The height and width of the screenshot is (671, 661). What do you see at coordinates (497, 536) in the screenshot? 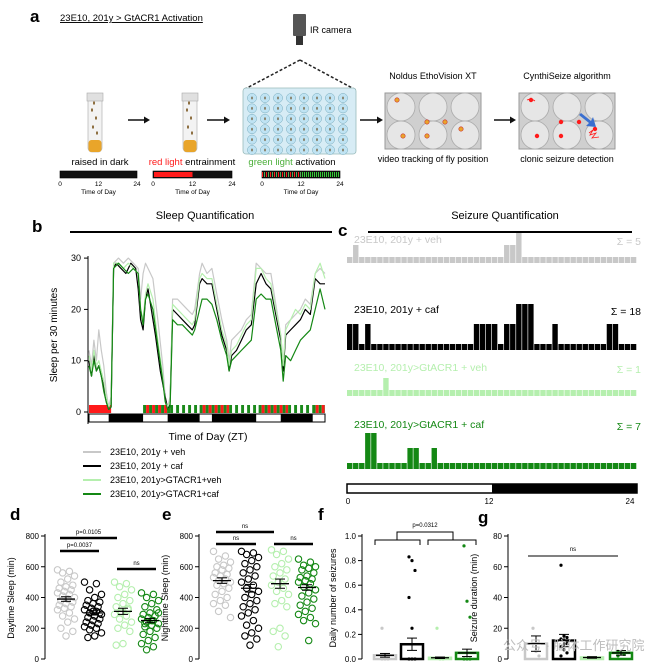
I see `y-tick-label: 80` at bounding box center [497, 536].